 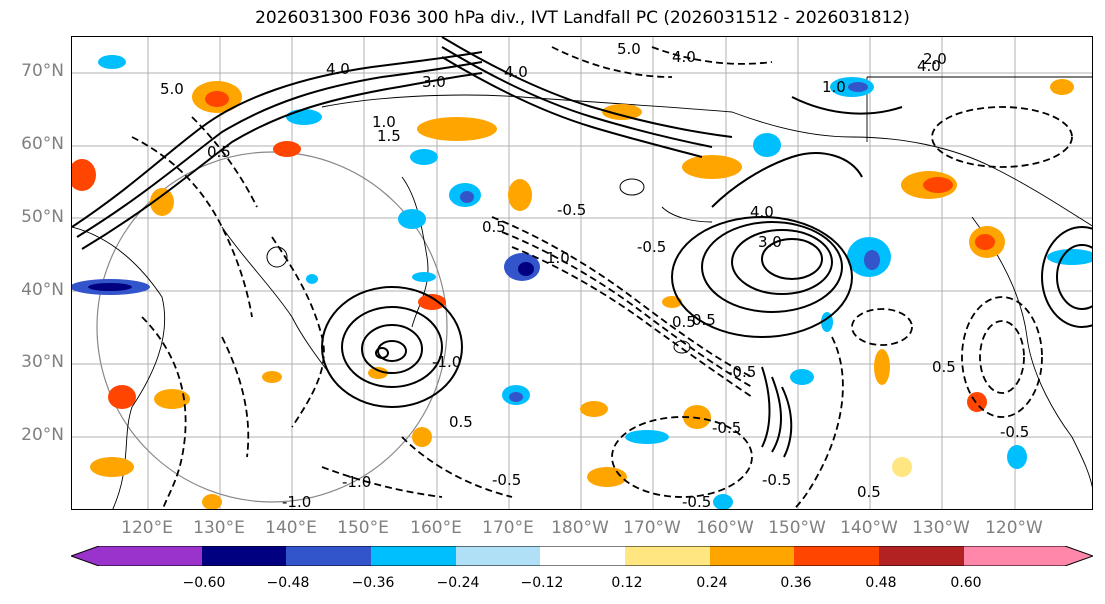 I want to click on colorbar-tick-label: 0.36, so click(x=796, y=583).